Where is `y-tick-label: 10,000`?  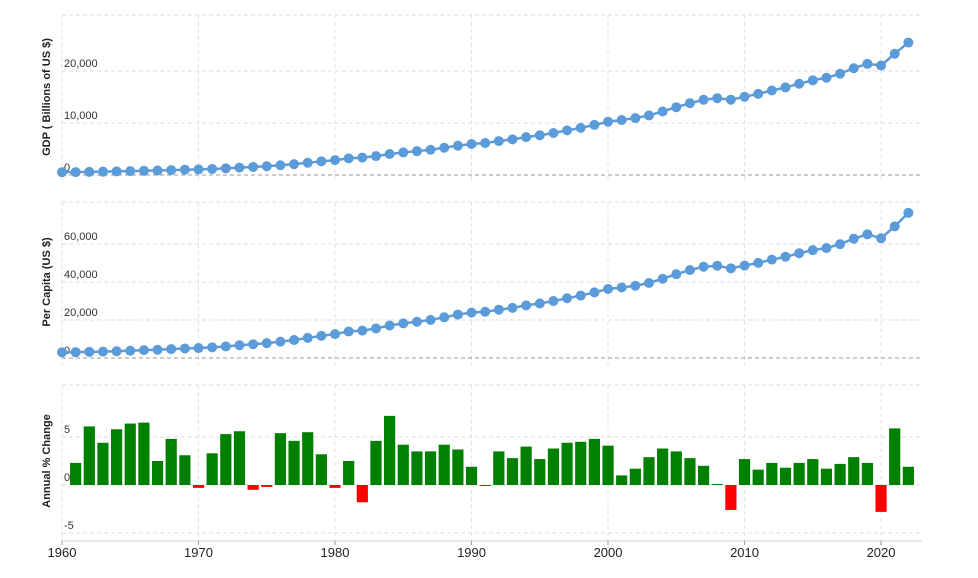 y-tick-label: 10,000 is located at coordinates (81, 116).